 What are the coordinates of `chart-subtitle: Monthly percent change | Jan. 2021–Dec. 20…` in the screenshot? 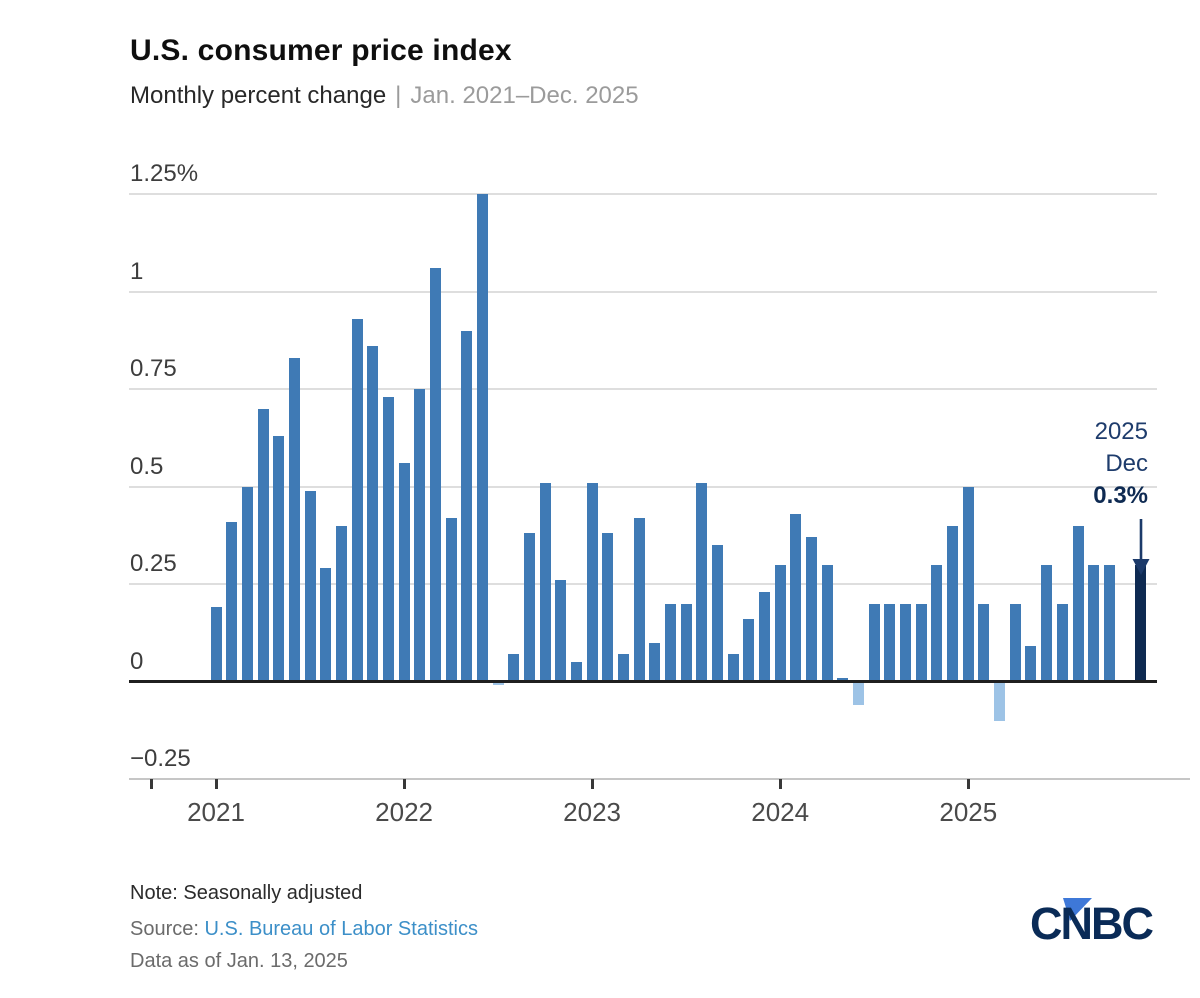 It's located at (384, 96).